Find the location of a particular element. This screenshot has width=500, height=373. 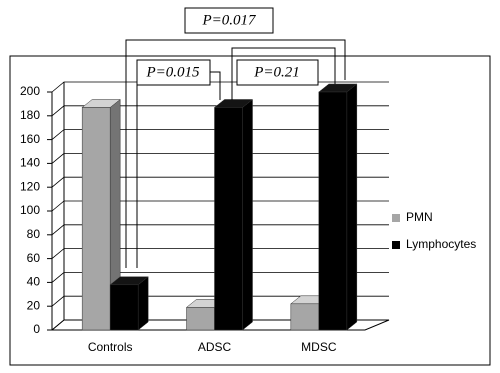

y-tick-label: 40 is located at coordinates (34, 282).